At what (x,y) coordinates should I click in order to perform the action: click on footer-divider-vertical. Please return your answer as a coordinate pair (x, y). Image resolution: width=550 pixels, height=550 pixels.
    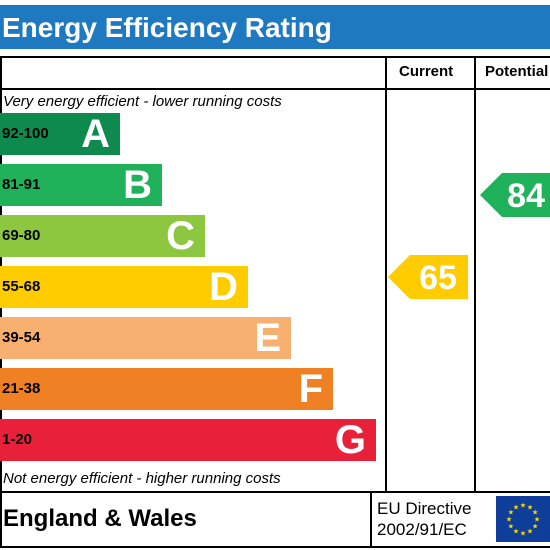
    Looking at the image, I should click on (371, 519).